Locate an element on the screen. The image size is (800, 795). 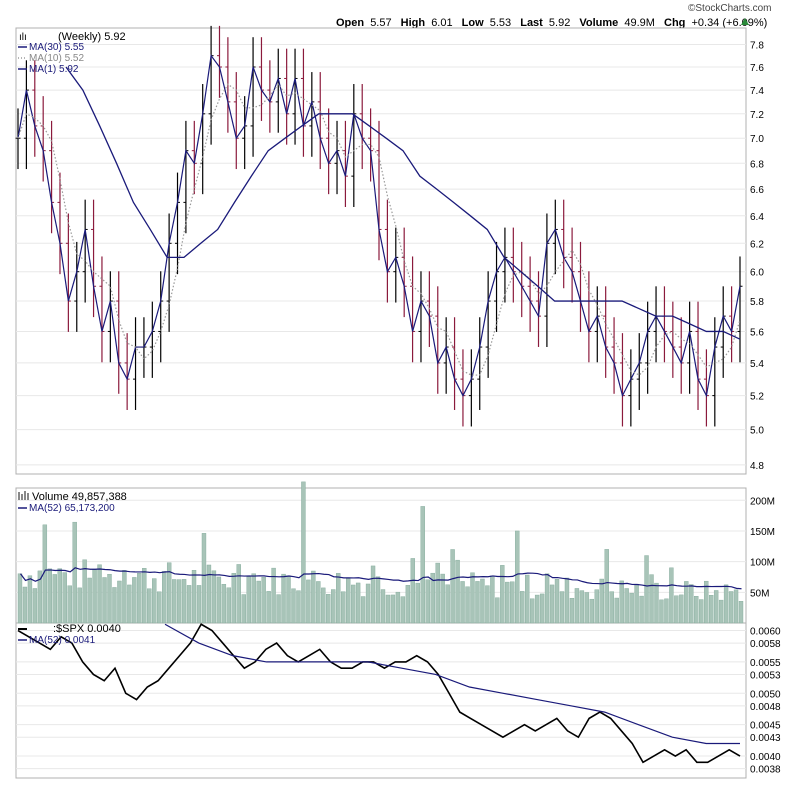
price-legend-ticker-icon: ılı is located at coordinates (23, 37).